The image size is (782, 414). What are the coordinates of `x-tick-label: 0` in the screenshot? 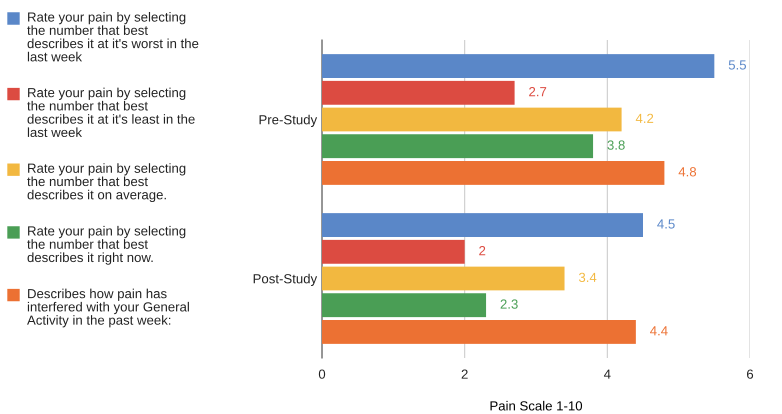 It's located at (322, 374).